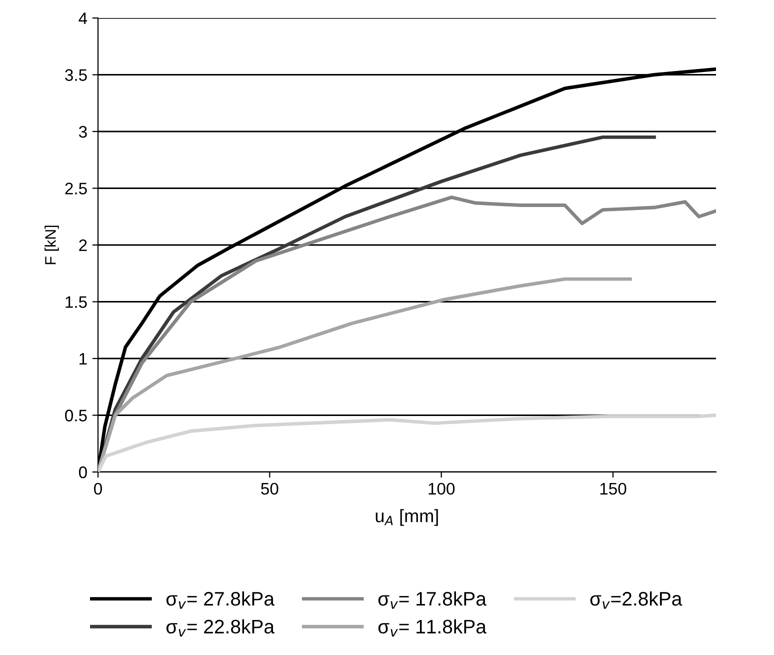 This screenshot has height=655, width=774. What do you see at coordinates (613, 488) in the screenshot?
I see `x-tick-label: 150` at bounding box center [613, 488].